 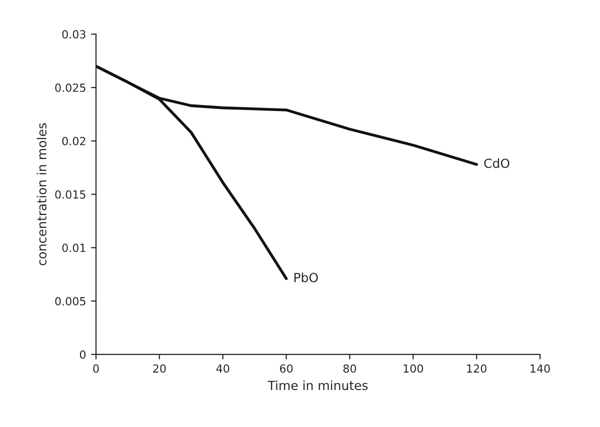 I want to click on x-tick-label: 120, so click(x=476, y=368).